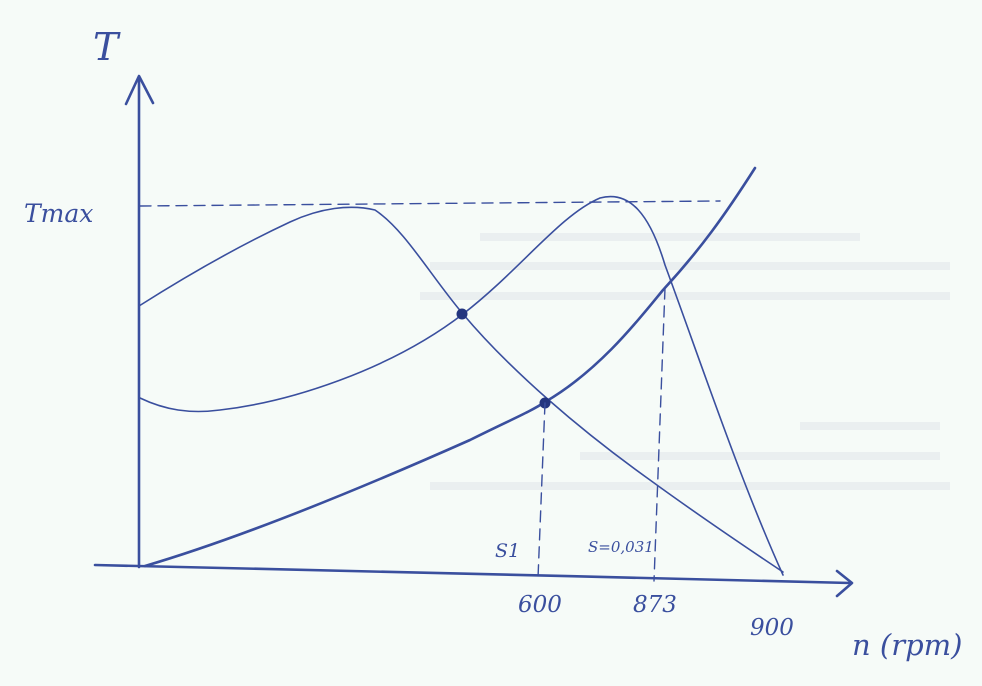 The height and width of the screenshot is (686, 982). Describe the element at coordinates (540, 605) in the screenshot. I see `tick-label-600: 600` at that location.